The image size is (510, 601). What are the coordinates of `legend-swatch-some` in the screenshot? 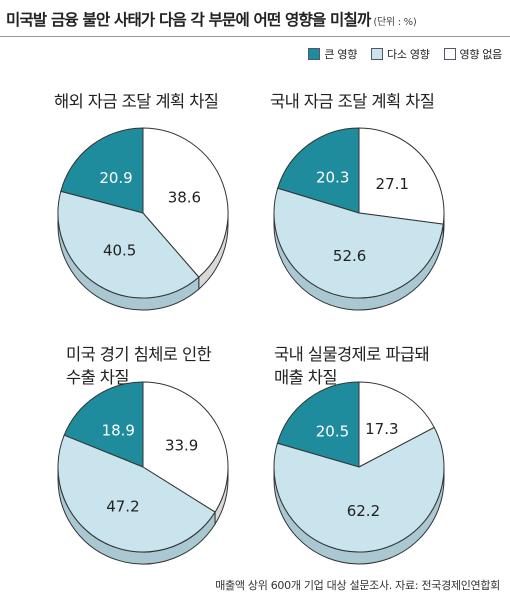 It's located at (377, 54).